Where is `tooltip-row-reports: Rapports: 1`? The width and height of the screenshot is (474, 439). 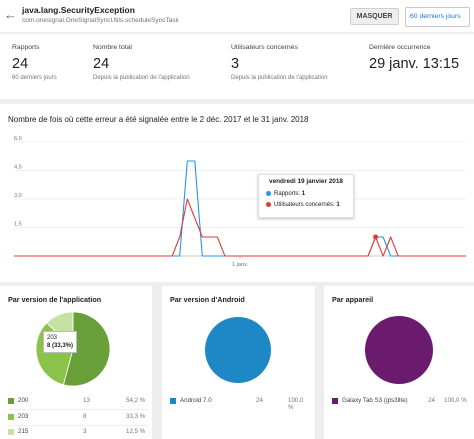 tooltip-row-reports: Rapports: 1 is located at coordinates (306, 194).